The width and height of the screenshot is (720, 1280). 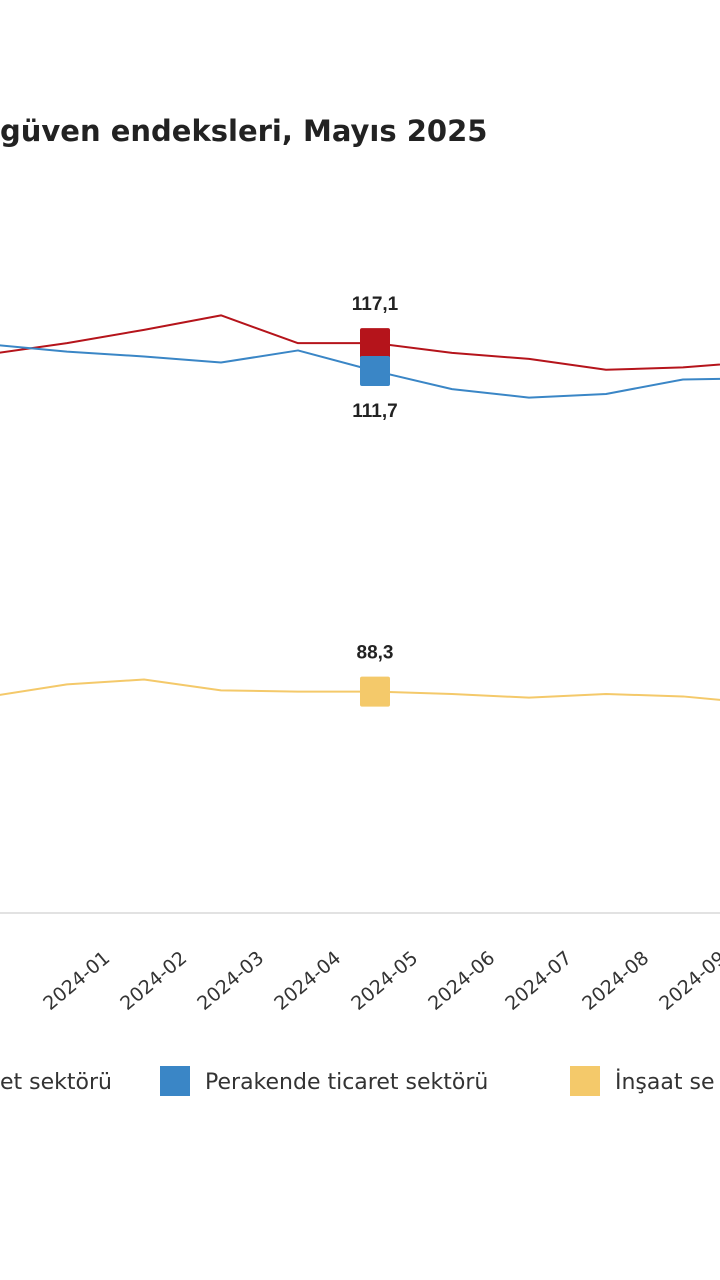 I want to click on data-label-1: 117,1, so click(x=375, y=304).